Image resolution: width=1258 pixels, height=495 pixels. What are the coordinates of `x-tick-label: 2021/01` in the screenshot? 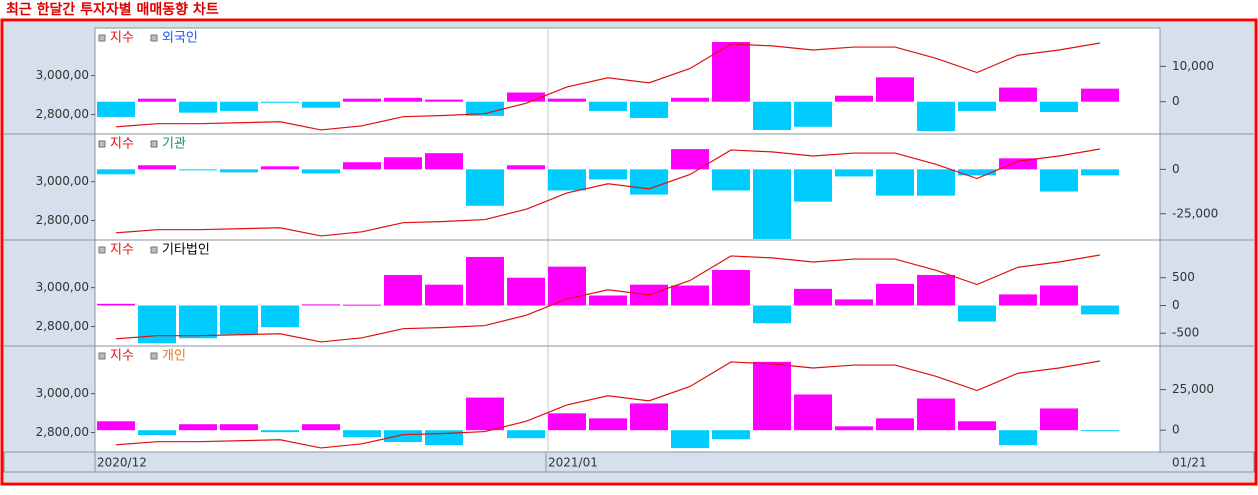 It's located at (573, 463).